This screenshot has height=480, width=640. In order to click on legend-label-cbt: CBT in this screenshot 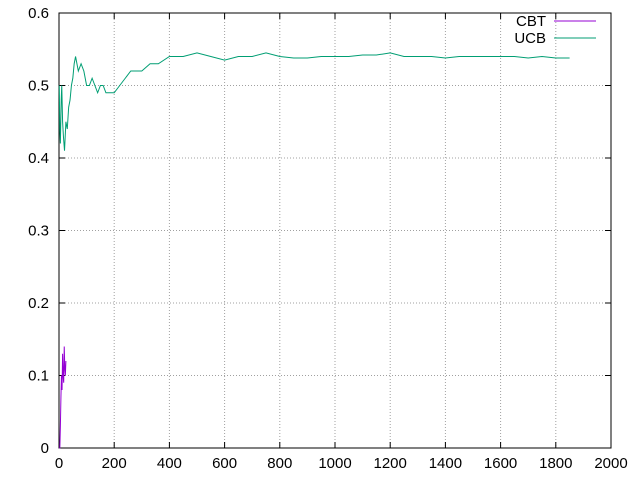, I will do `click(531, 21)`.